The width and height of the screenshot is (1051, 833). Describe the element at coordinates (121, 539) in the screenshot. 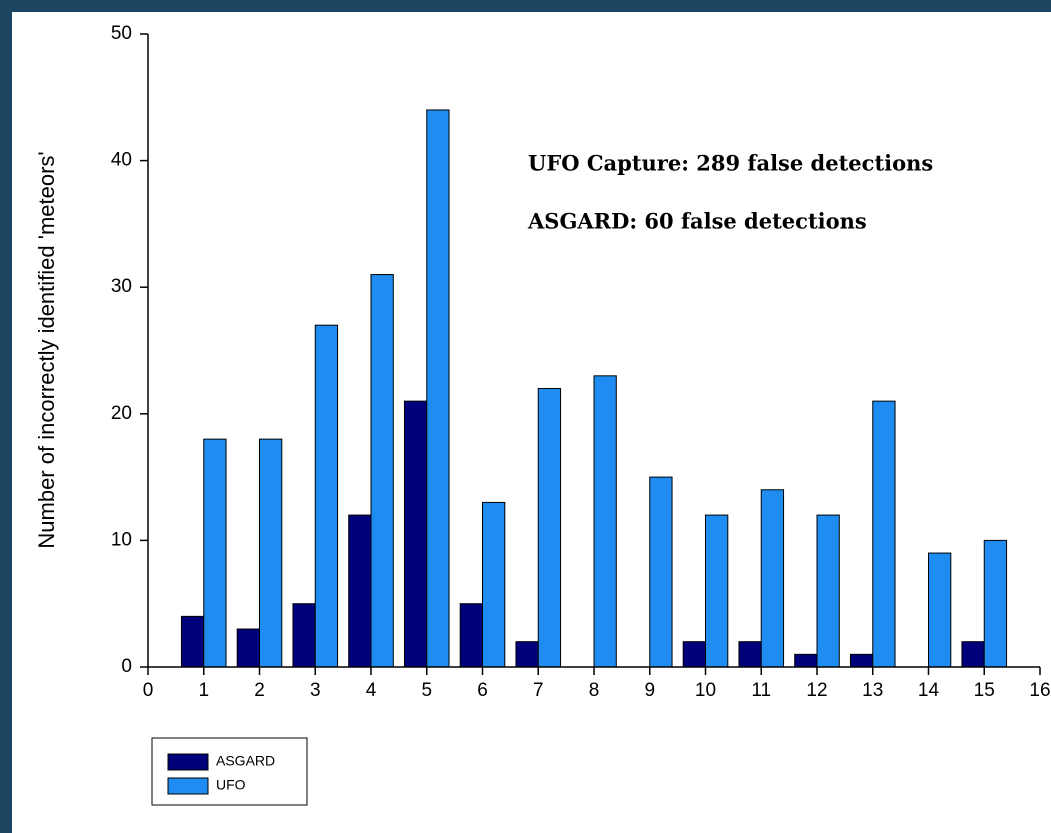

I see `y-tick-label: 10` at that location.